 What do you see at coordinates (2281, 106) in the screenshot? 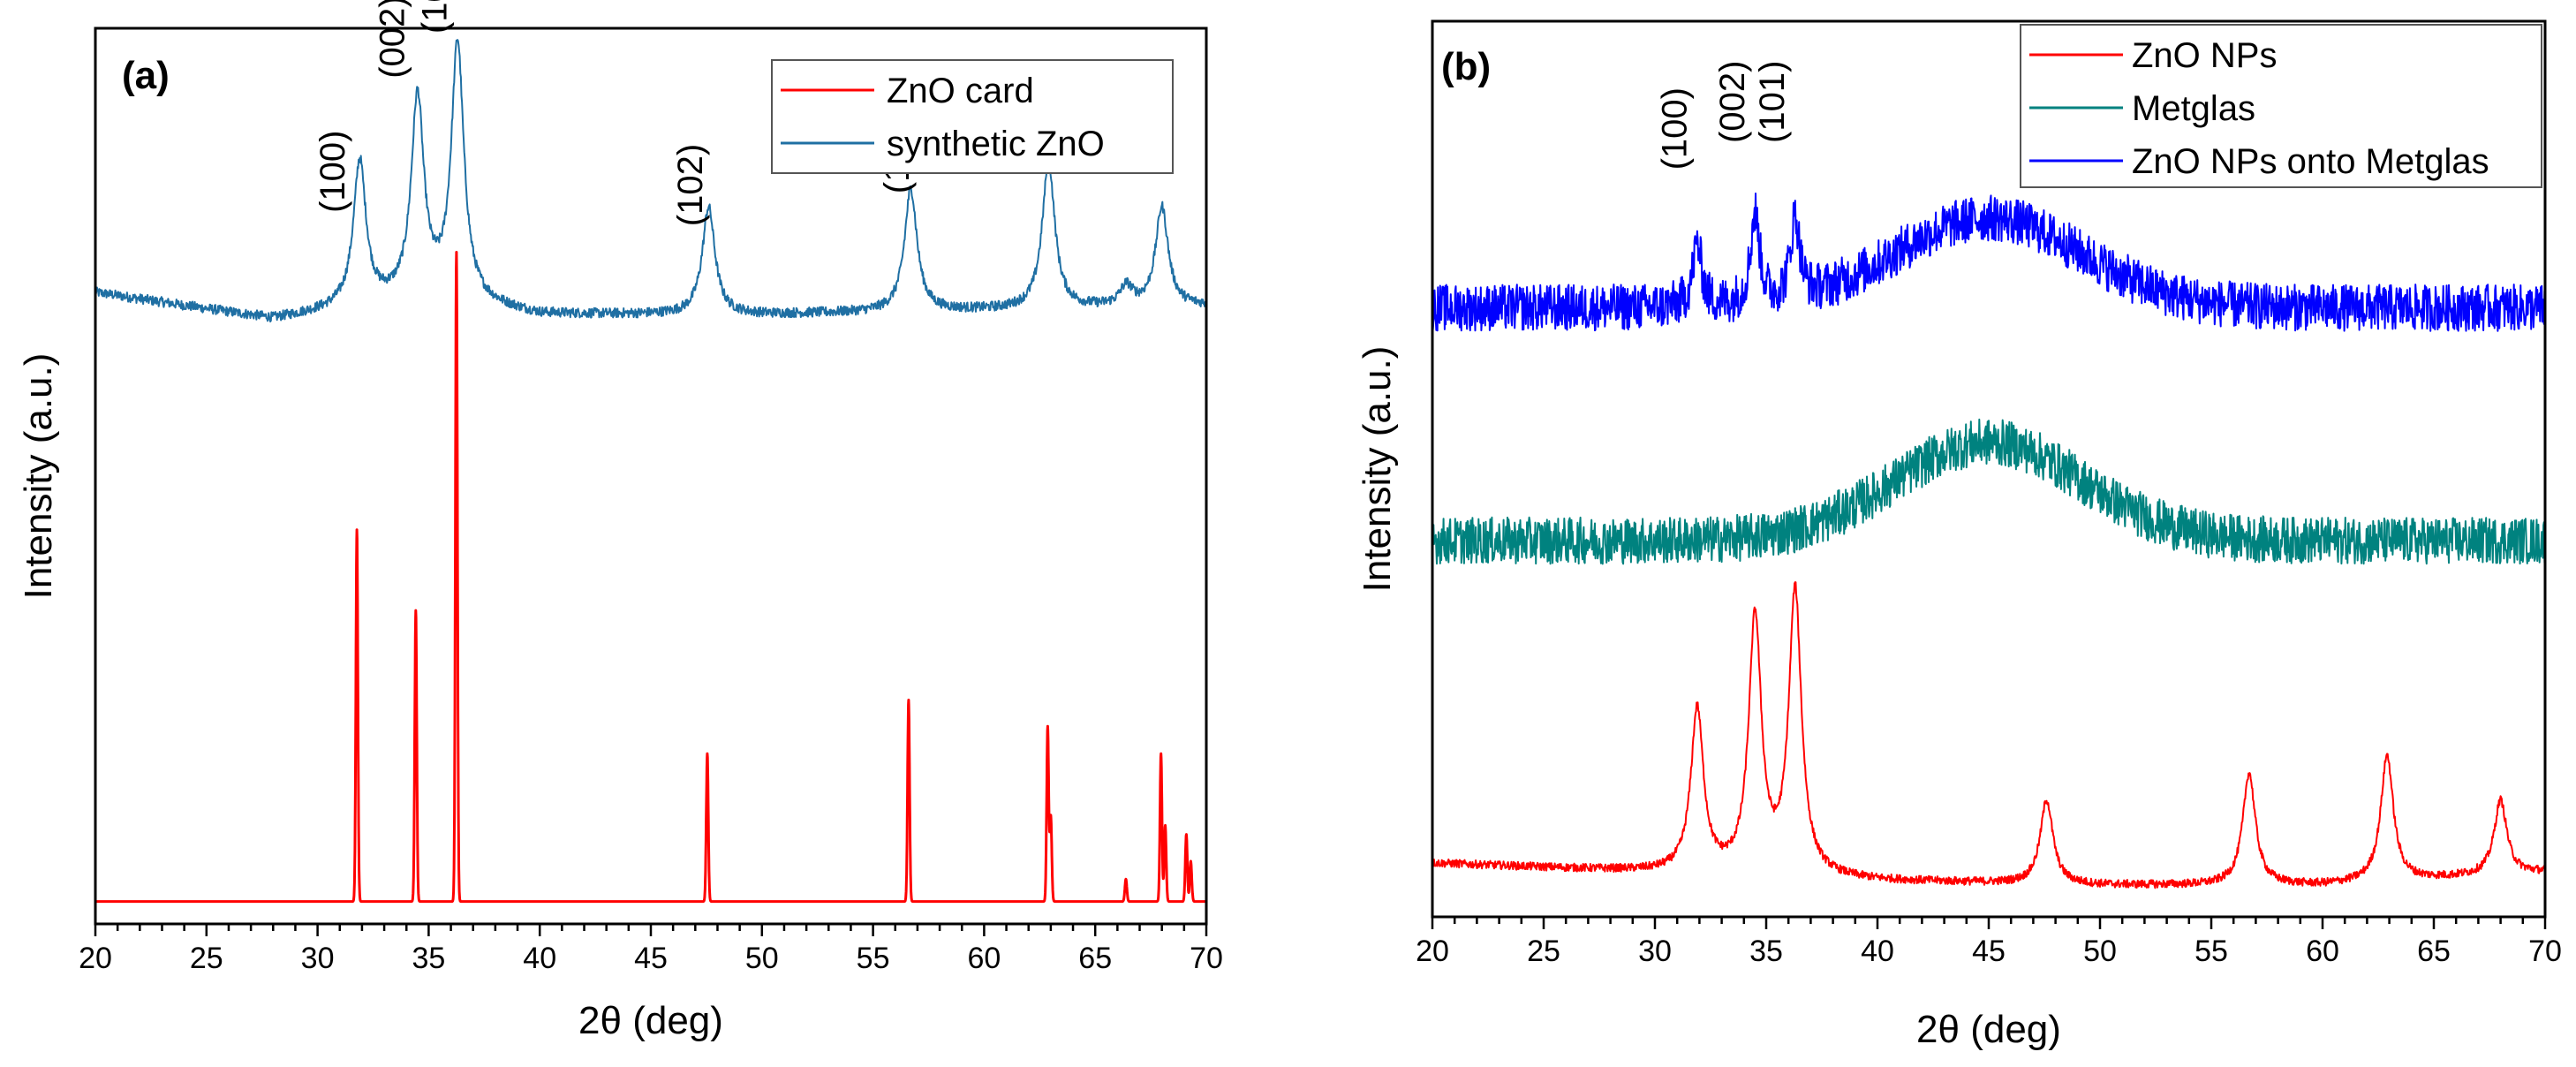
I see `panel-b-legend: ZnO NPs Metglas ZnO NPs onto Metglas` at bounding box center [2281, 106].